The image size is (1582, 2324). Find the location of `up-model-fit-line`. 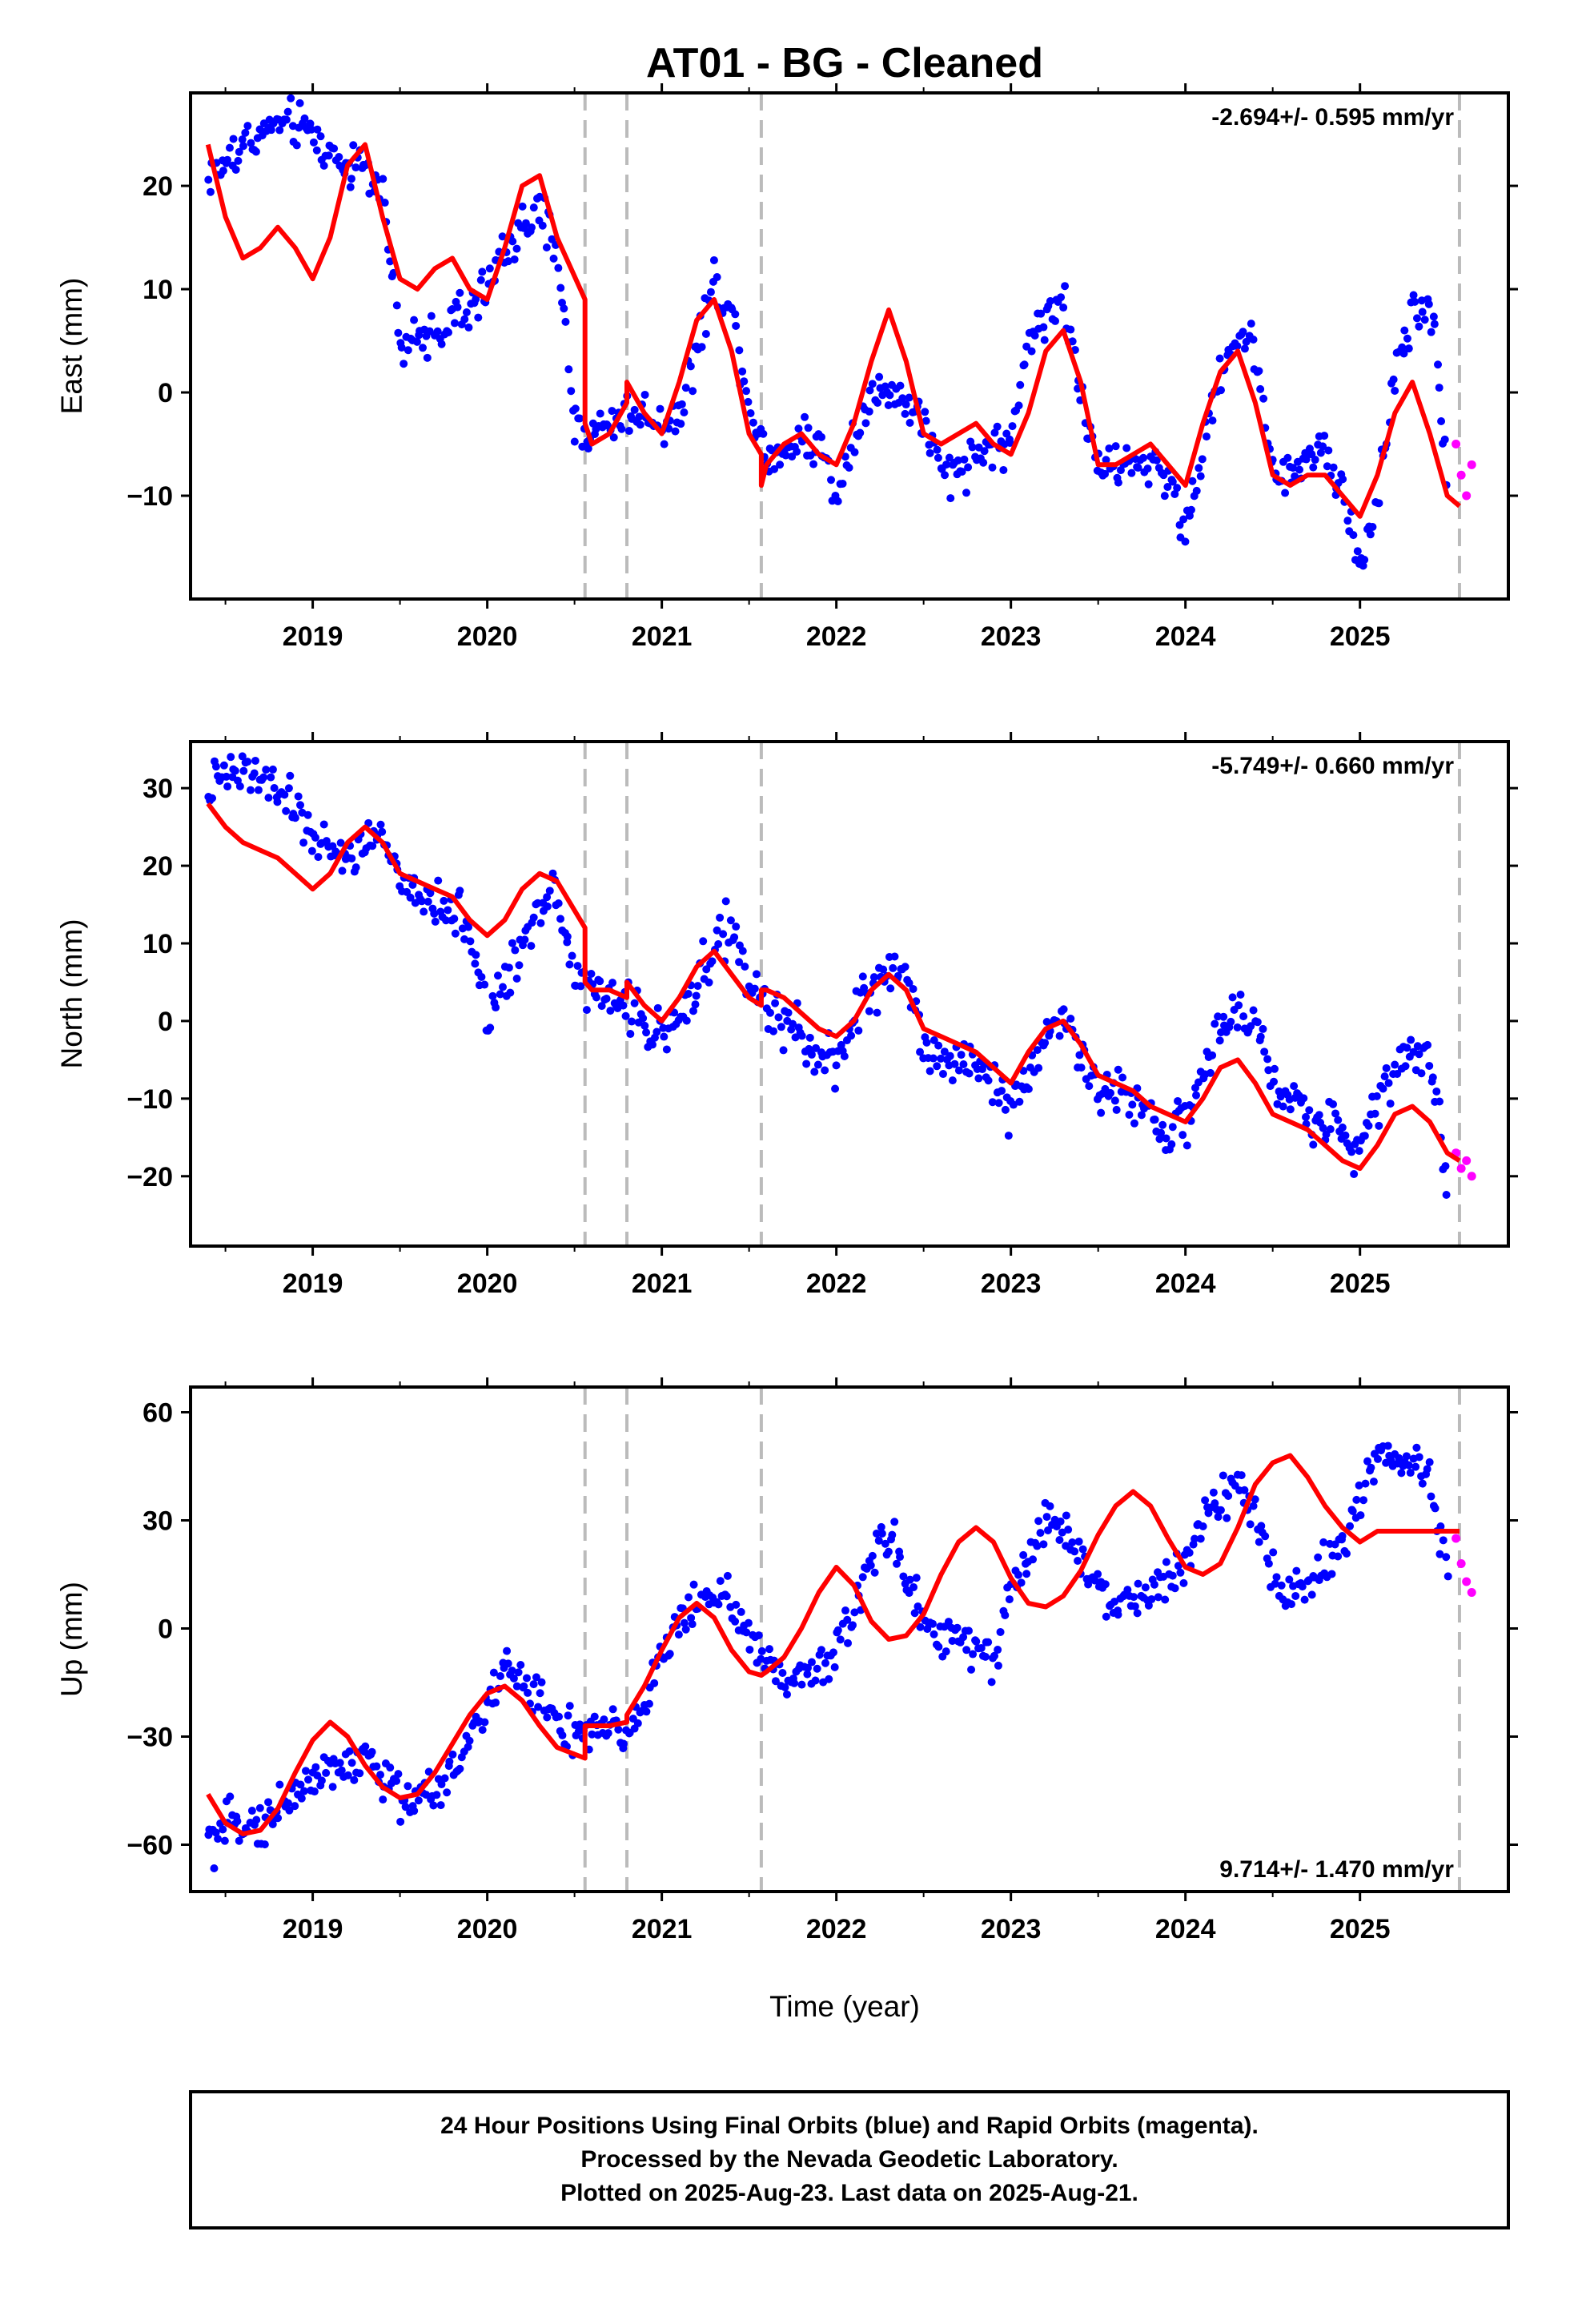

up-model-fit-line is located at coordinates (833, 1644).